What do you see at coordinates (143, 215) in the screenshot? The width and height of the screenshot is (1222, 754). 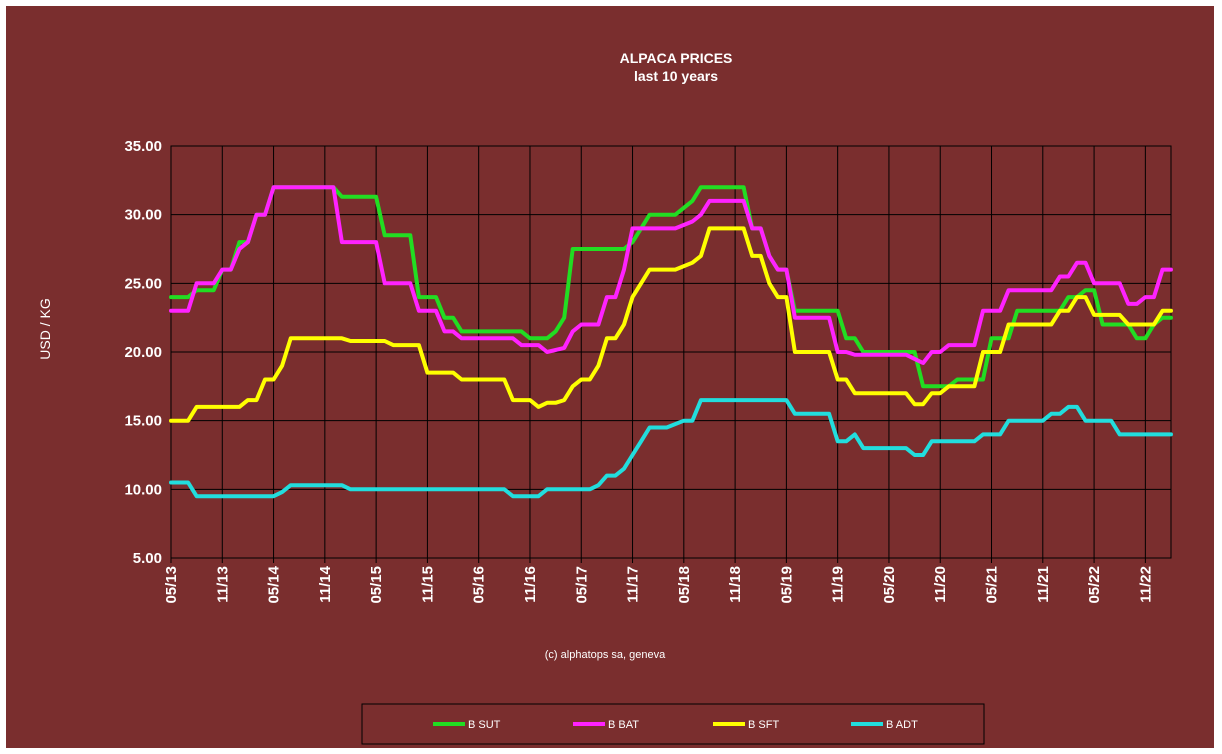 I see `y-tick-label: 30.00` at bounding box center [143, 215].